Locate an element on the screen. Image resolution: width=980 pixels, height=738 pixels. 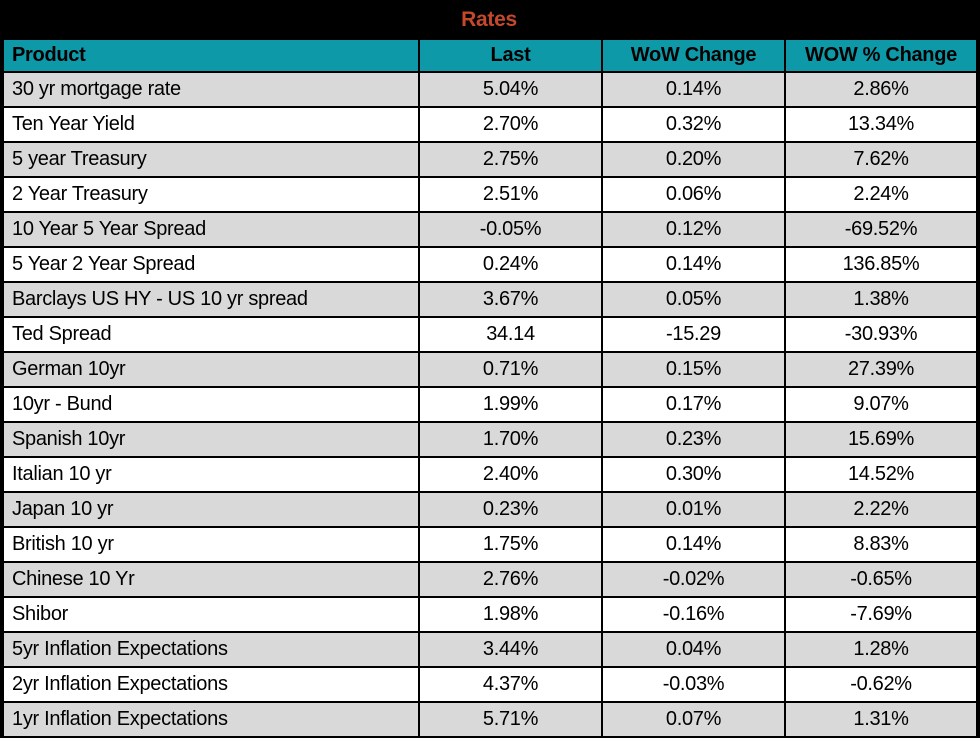
product-cell: 1yr Inflation Expectations is located at coordinates (211, 719).